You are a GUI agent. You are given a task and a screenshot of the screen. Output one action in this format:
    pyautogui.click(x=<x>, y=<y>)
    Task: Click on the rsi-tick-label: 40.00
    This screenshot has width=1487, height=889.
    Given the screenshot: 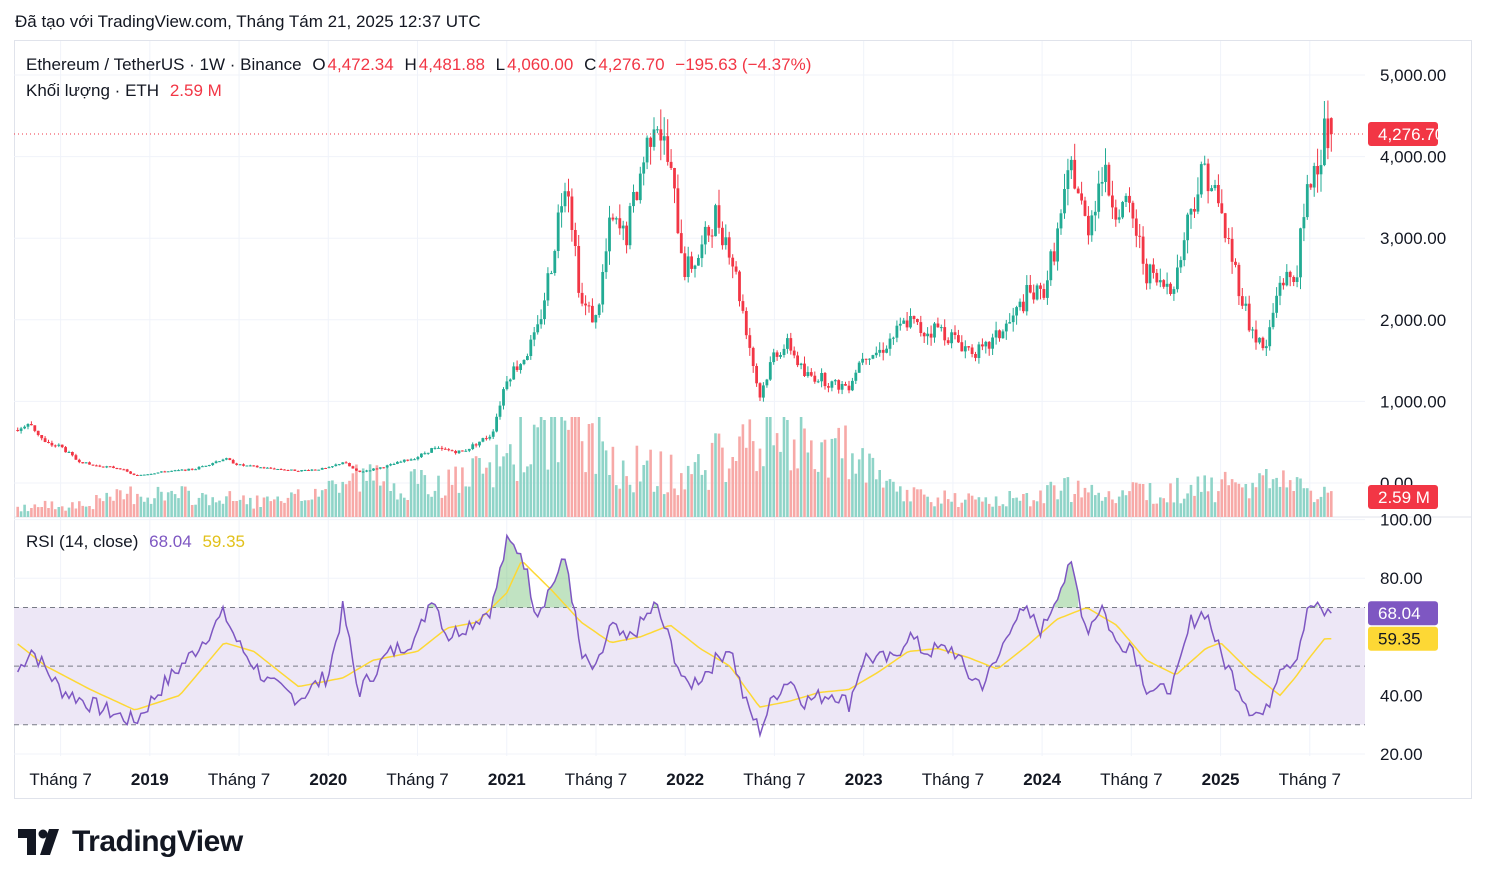 What is the action you would take?
    pyautogui.click(x=1401, y=695)
    